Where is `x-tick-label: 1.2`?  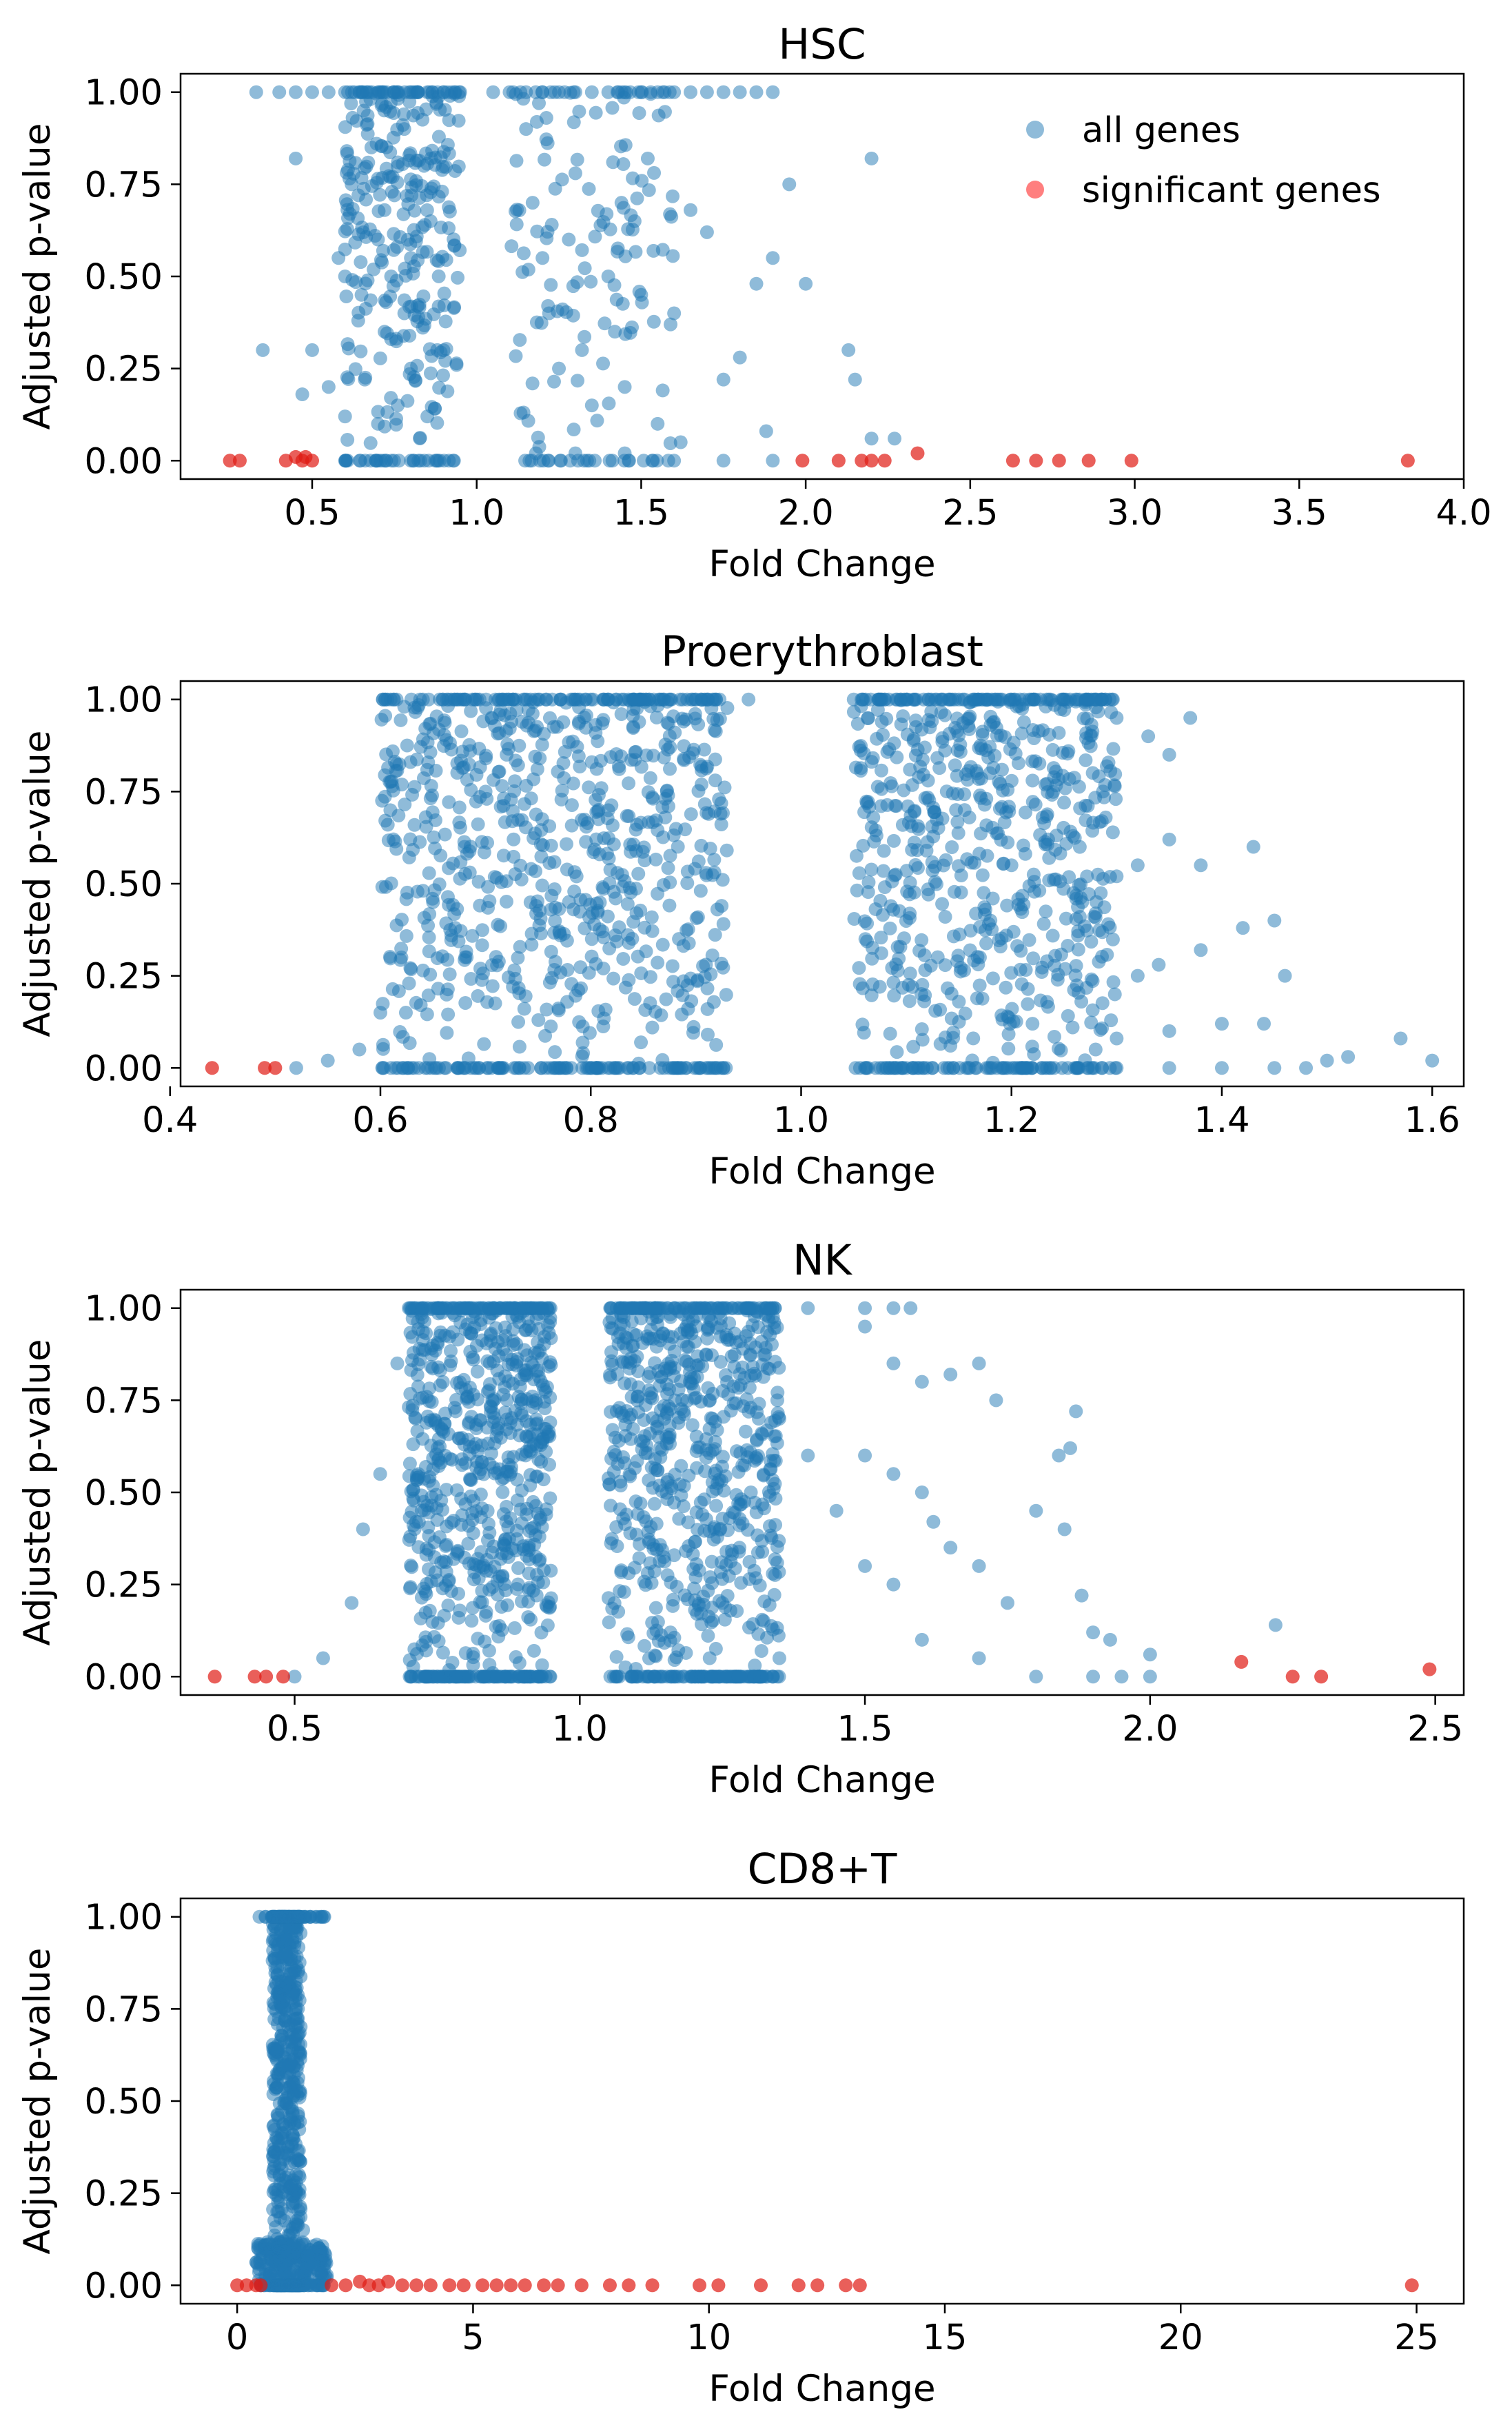
x-tick-label: 1.2 is located at coordinates (1011, 1120).